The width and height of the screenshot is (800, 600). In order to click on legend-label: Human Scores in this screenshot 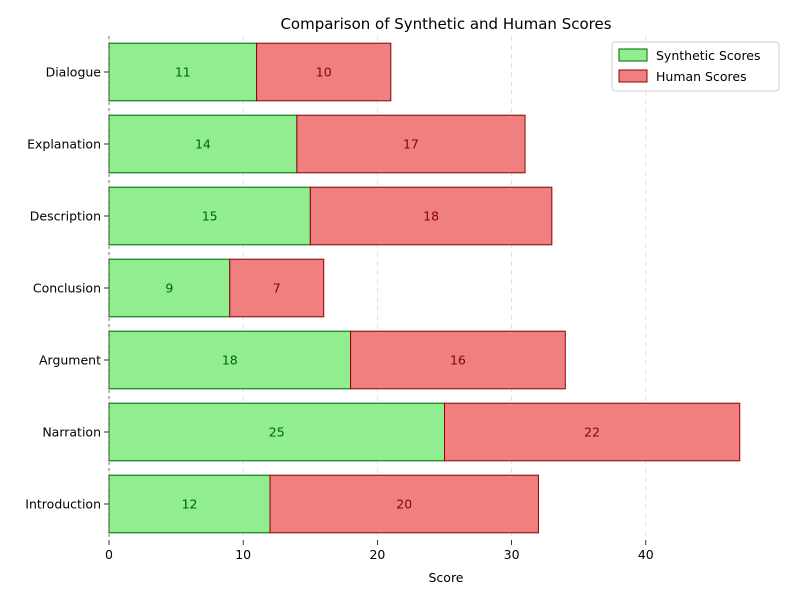, I will do `click(701, 76)`.